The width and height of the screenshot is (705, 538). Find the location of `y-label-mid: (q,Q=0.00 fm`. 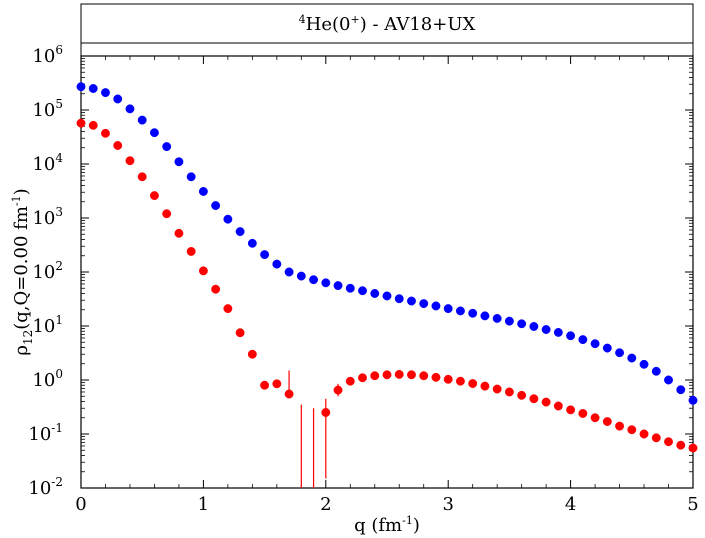

y-label-mid: (q,Q=0.00 fm is located at coordinates (21, 268).